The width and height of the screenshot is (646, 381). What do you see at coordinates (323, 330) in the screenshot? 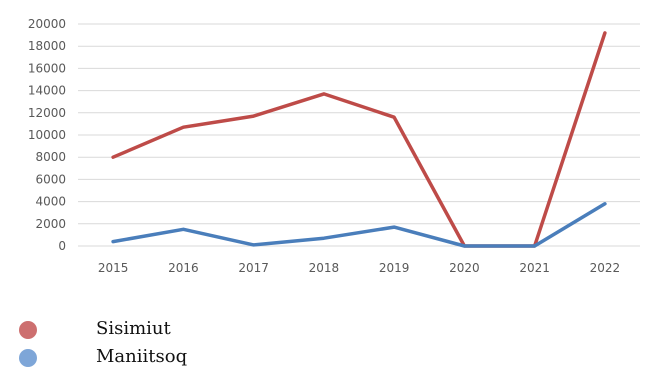
I see `legend-item-sisimiut: Sisimiut` at bounding box center [323, 330].